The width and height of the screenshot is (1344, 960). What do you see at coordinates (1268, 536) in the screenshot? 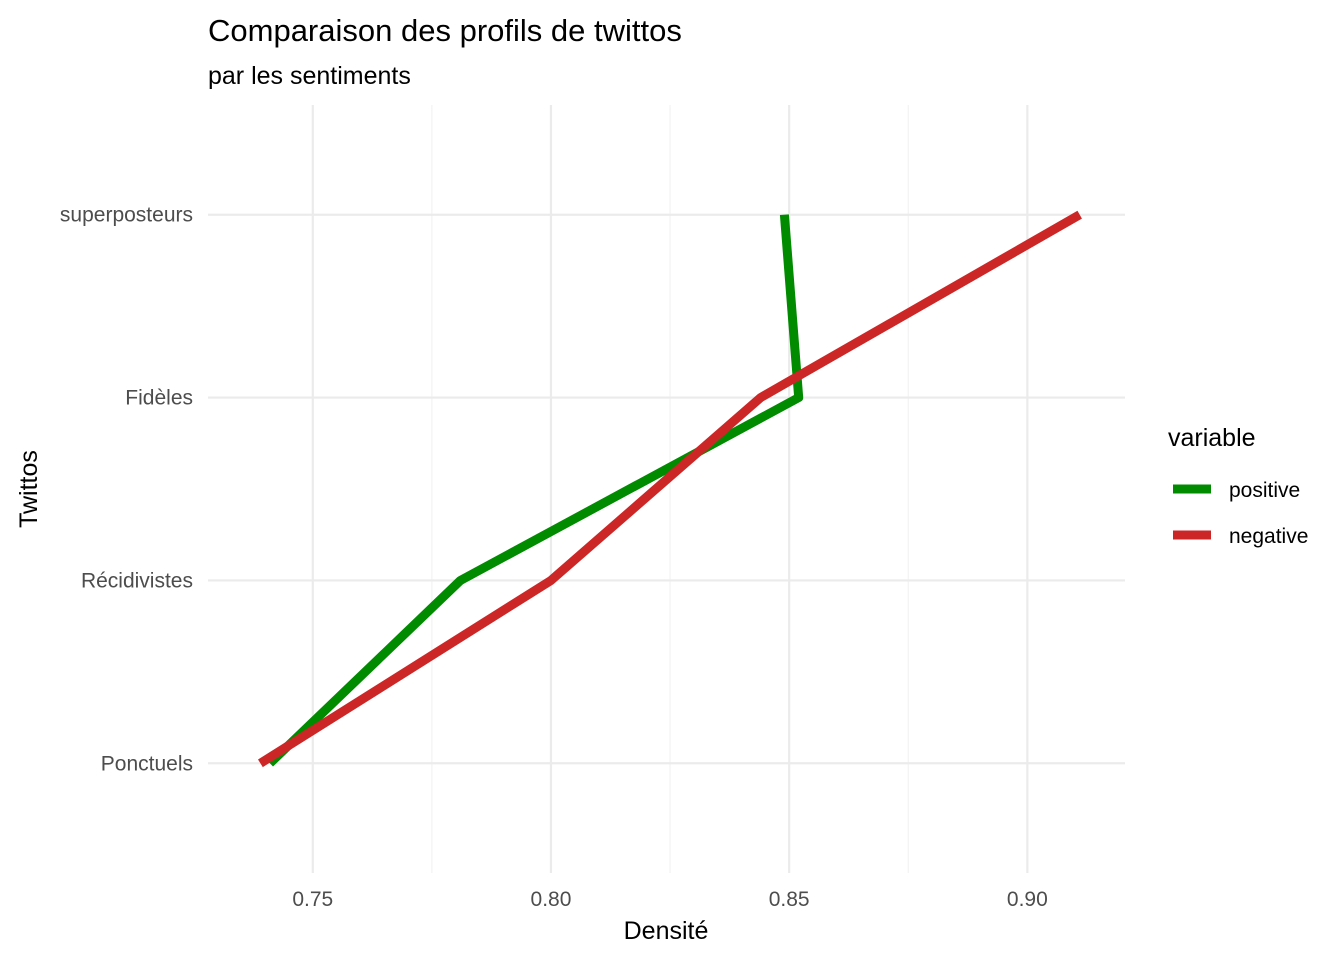
I see `legend-label-negative: negative` at bounding box center [1268, 536].